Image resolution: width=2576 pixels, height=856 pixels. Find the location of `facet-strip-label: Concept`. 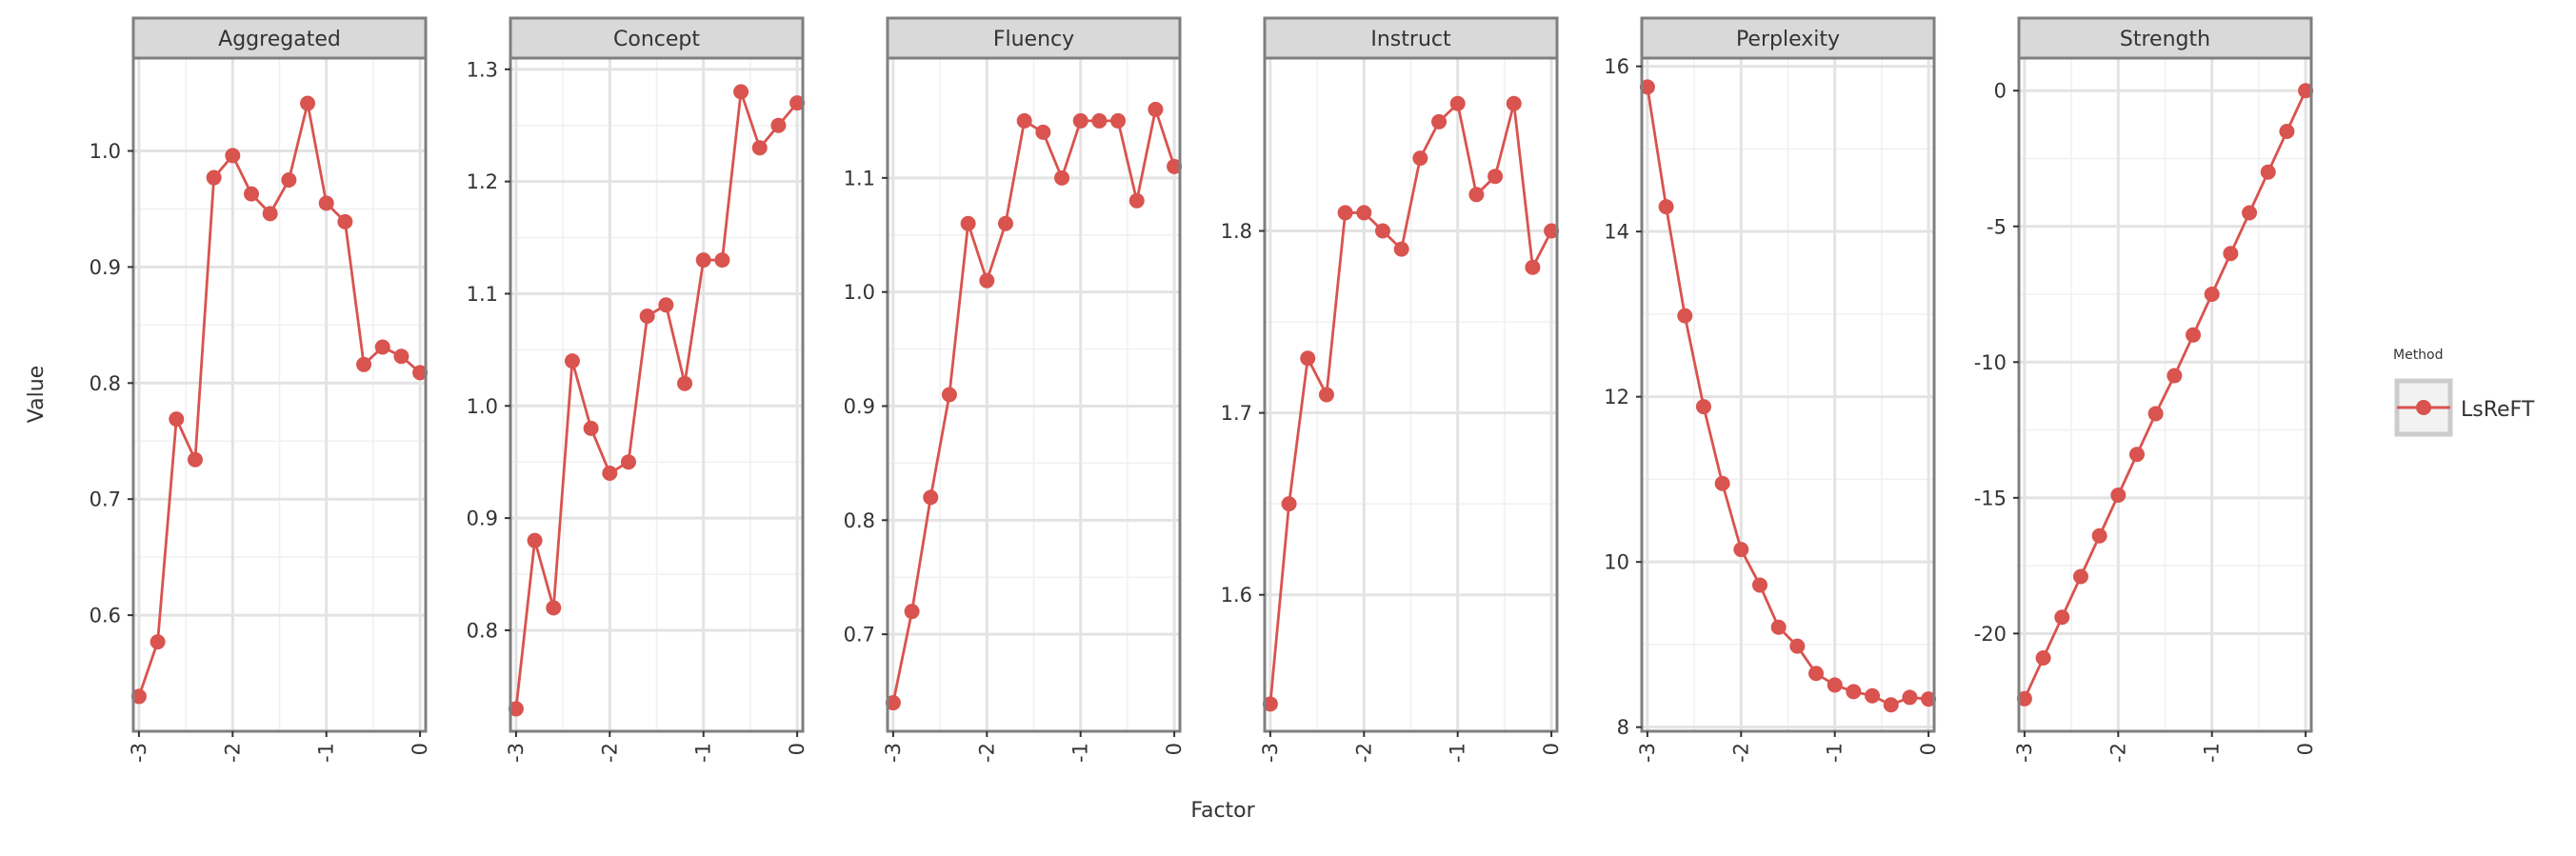

facet-strip-label: Concept is located at coordinates (656, 39).